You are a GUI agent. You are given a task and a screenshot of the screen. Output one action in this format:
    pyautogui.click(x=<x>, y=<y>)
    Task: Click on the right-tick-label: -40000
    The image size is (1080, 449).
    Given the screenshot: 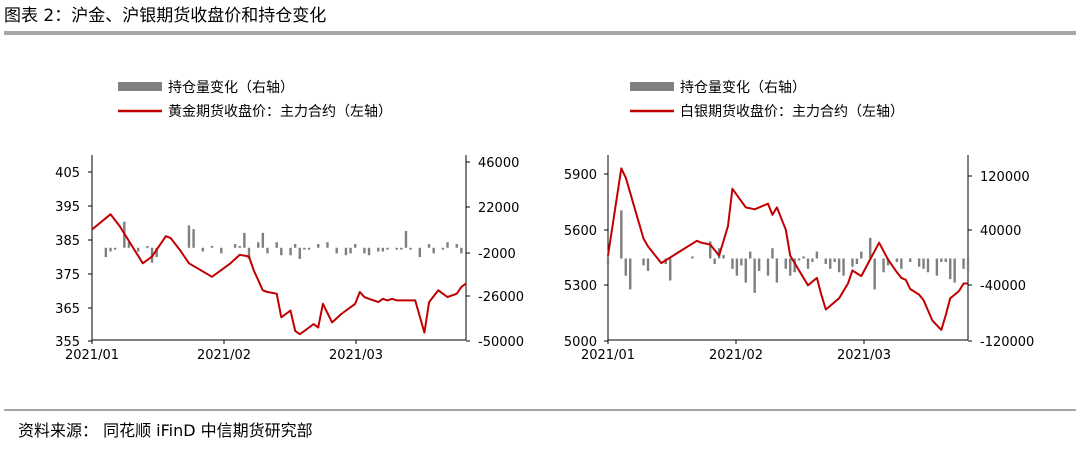 What is the action you would take?
    pyautogui.click(x=1003, y=286)
    